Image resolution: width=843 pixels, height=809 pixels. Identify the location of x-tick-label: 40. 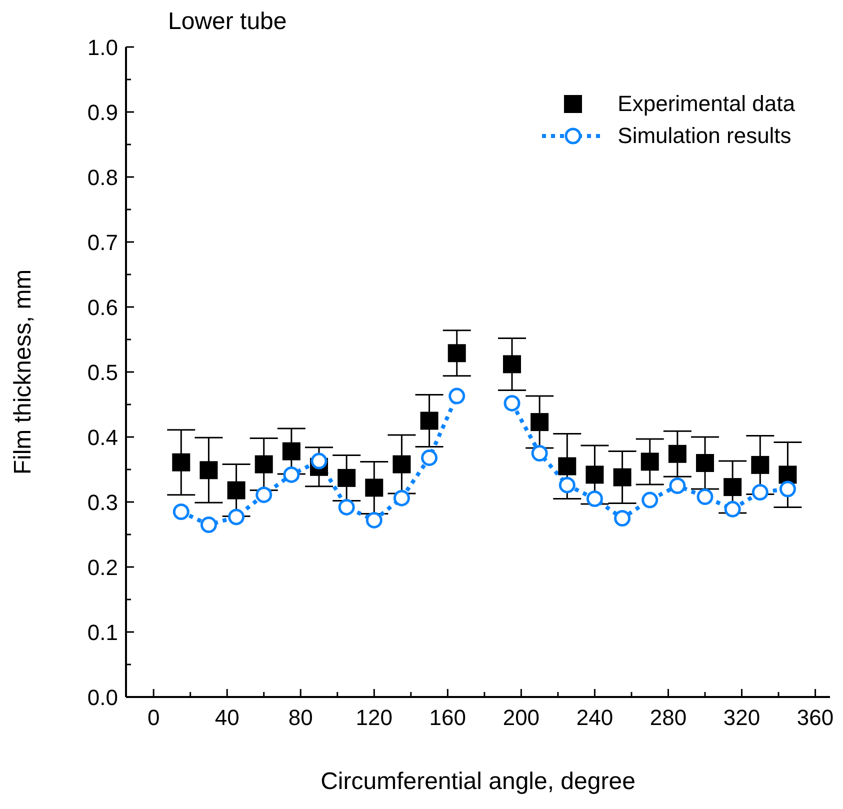
(227, 717).